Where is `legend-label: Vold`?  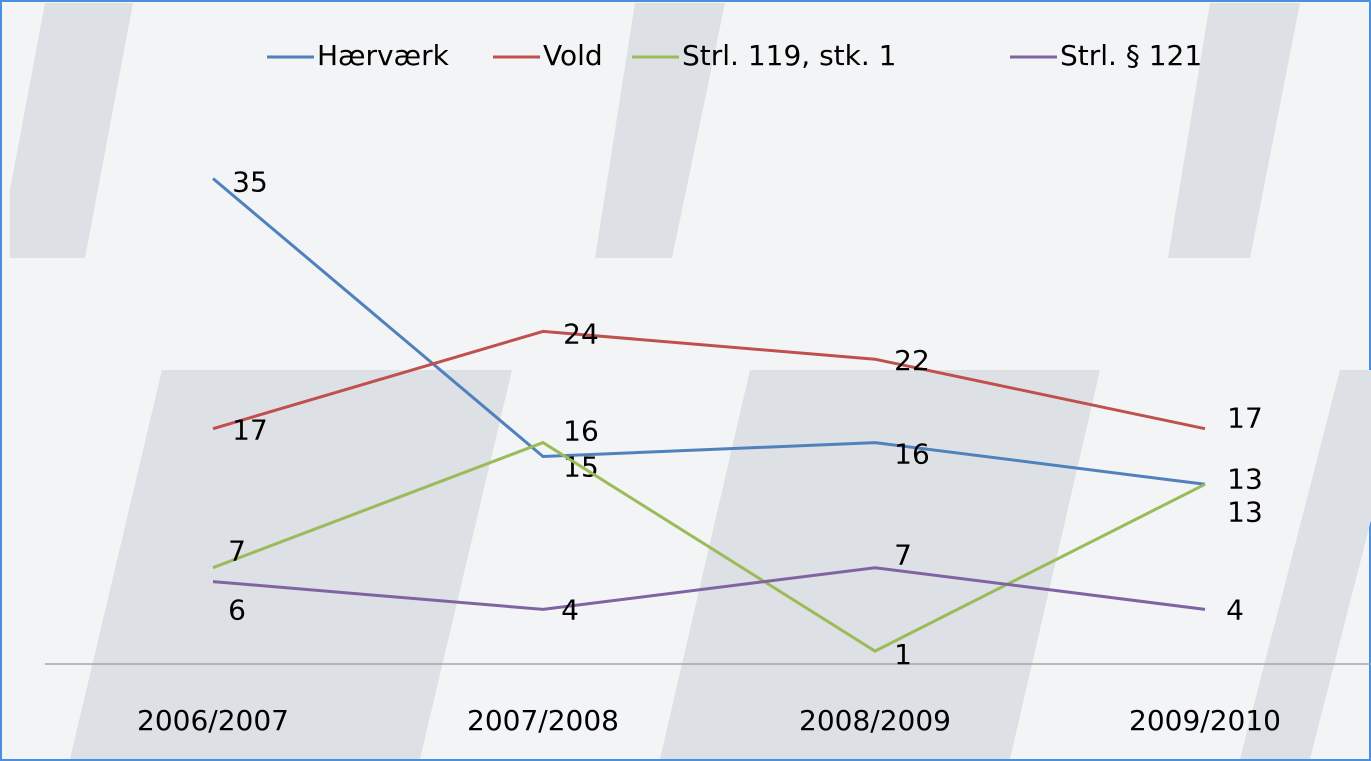
legend-label: Vold is located at coordinates (573, 55).